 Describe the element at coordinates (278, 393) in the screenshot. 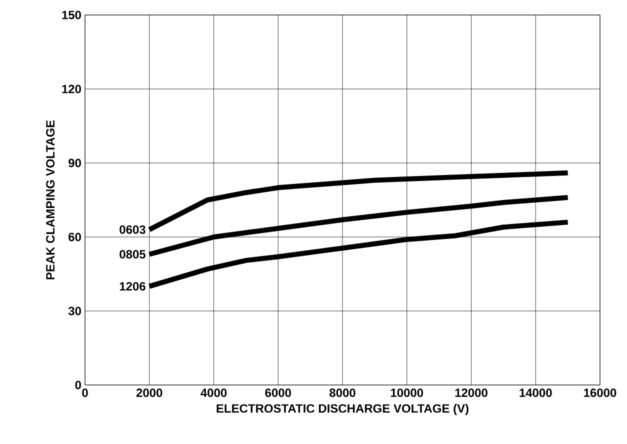

I see `x-tick-label: 6000` at that location.